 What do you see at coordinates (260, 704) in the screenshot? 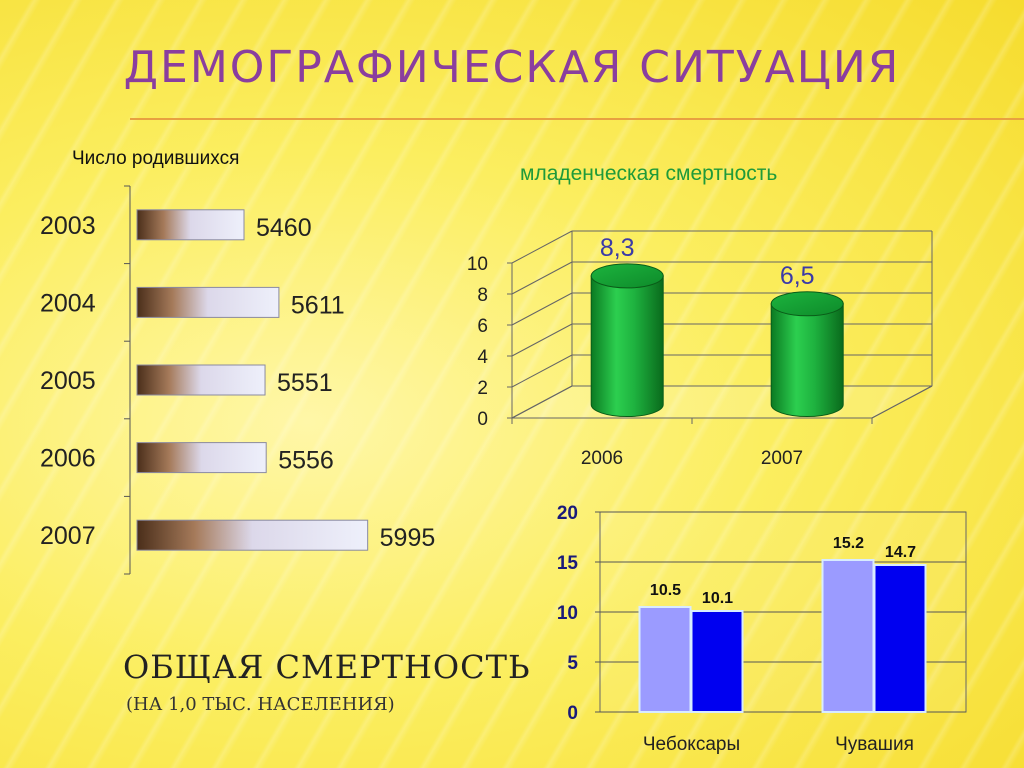
I see `mortality-chart-subtitle: (на 1,0 тыс. населения)` at bounding box center [260, 704].